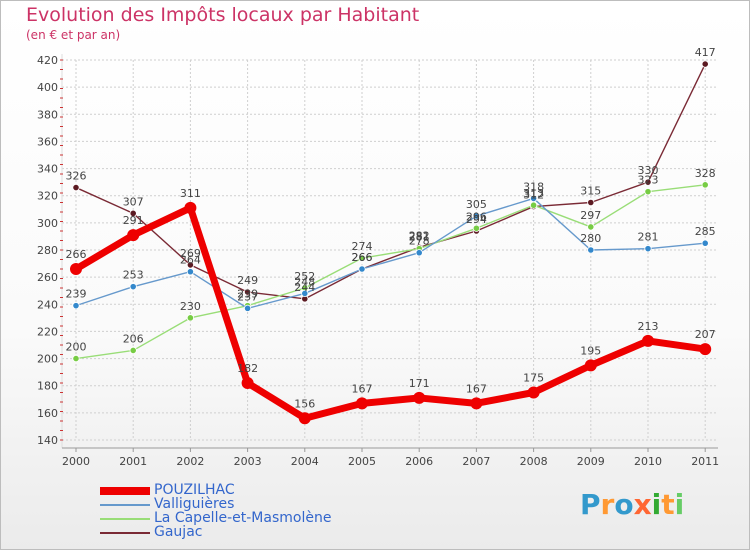 The height and width of the screenshot is (550, 750). What do you see at coordinates (133, 350) in the screenshot?
I see `data-point-la-capelle-et-masmol-ne-2001` at bounding box center [133, 350].